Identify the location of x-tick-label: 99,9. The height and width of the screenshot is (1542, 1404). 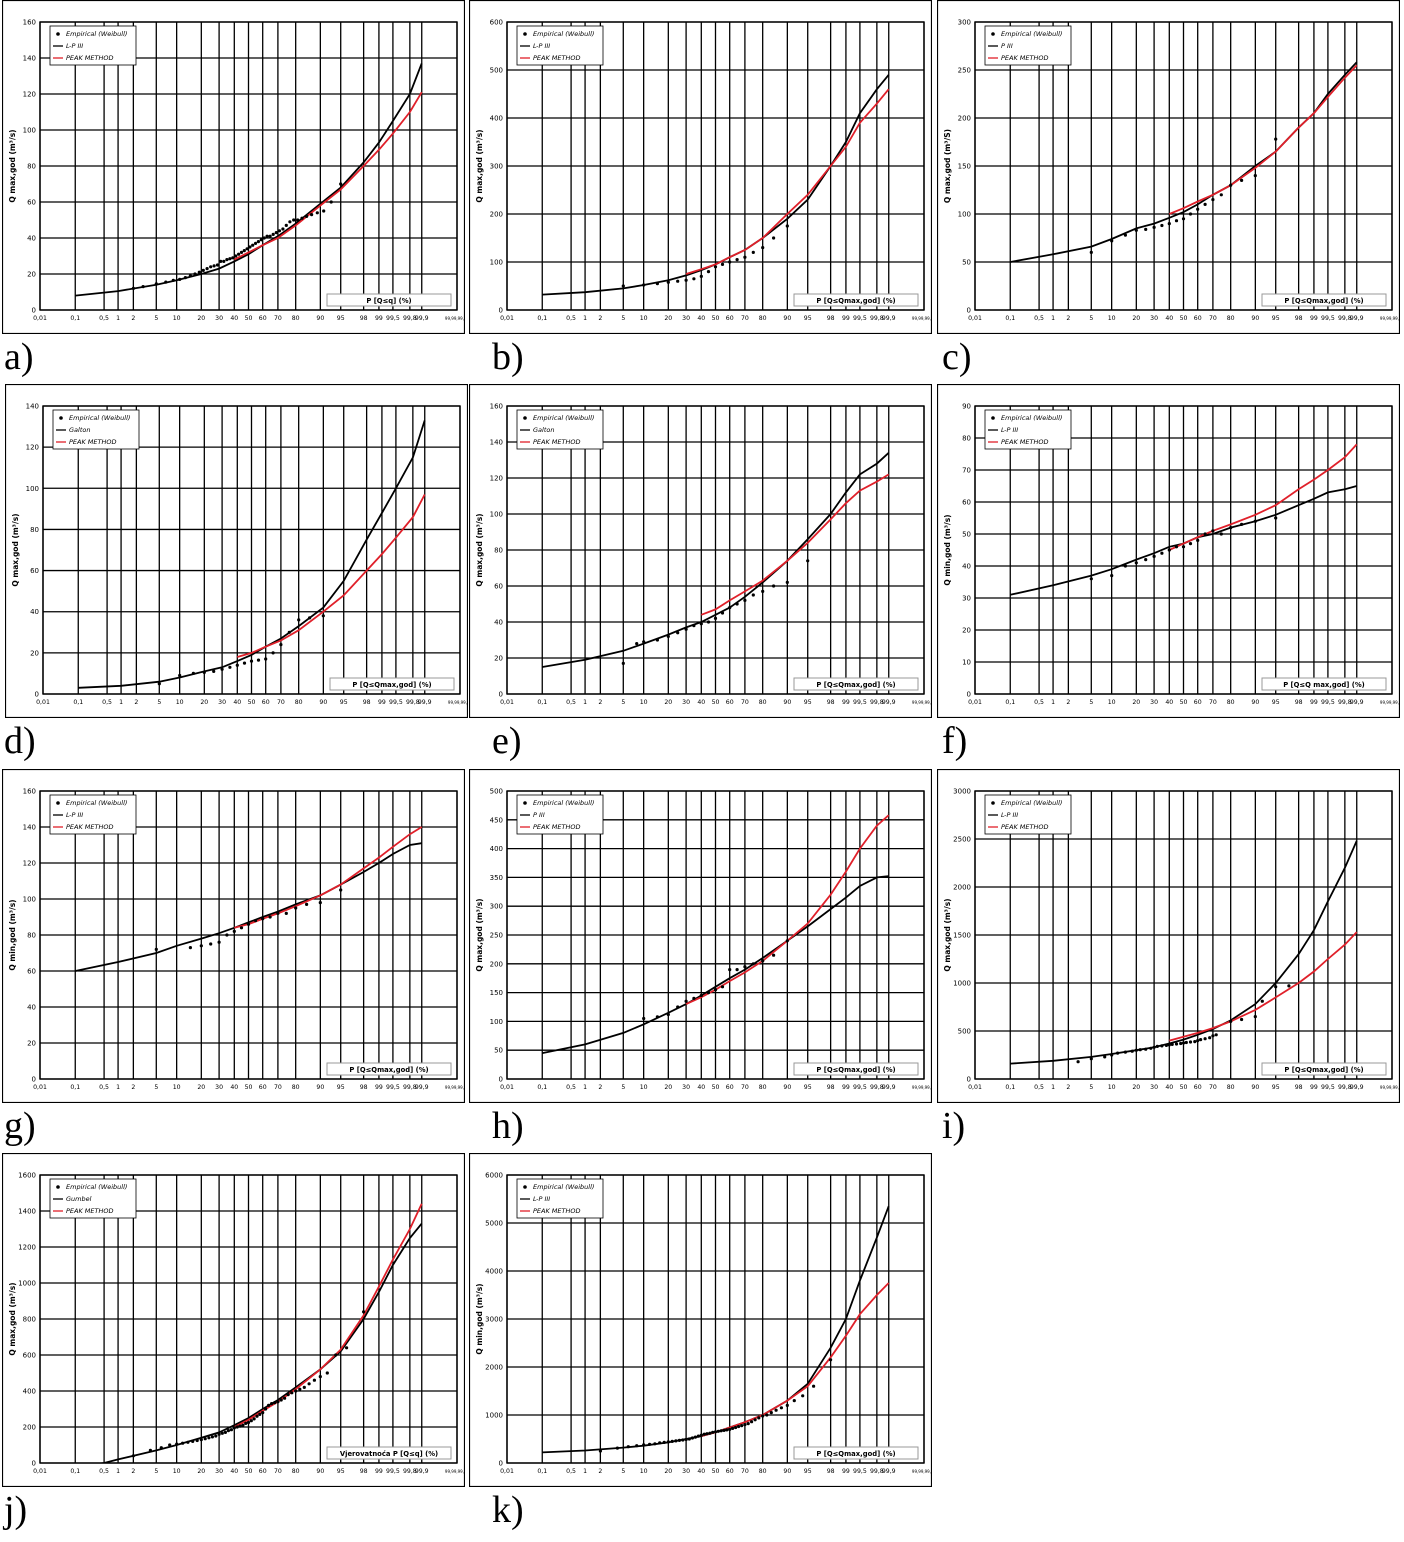
(1357, 702).